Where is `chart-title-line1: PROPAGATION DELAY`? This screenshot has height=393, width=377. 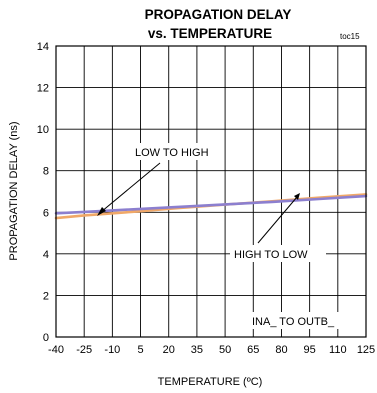 chart-title-line1: PROPAGATION DELAY is located at coordinates (218, 14).